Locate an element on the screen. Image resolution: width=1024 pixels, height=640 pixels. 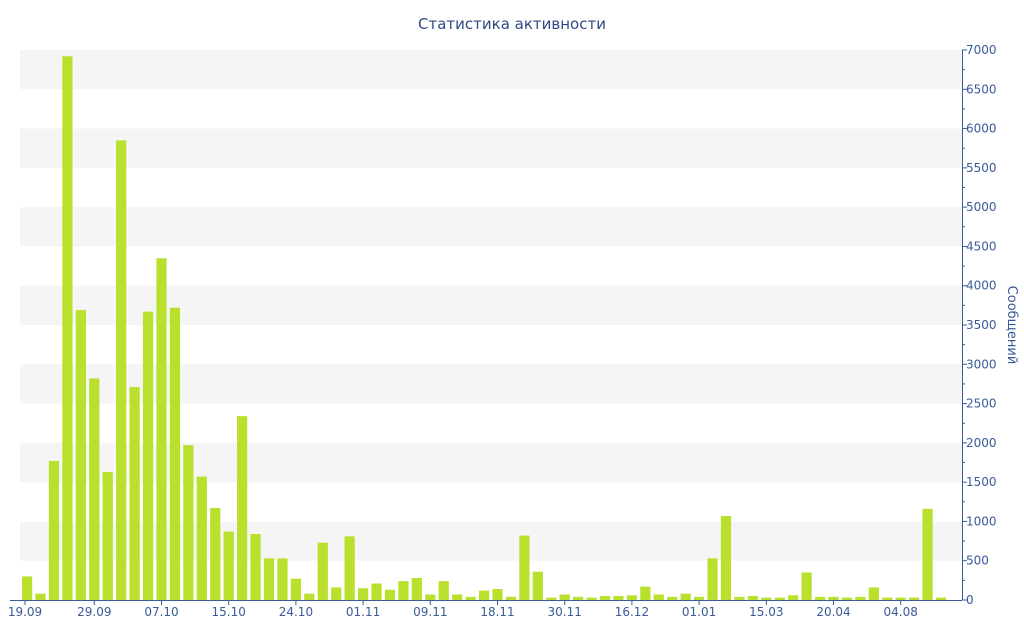
x-tick-label: 15.10 is located at coordinates (229, 612).